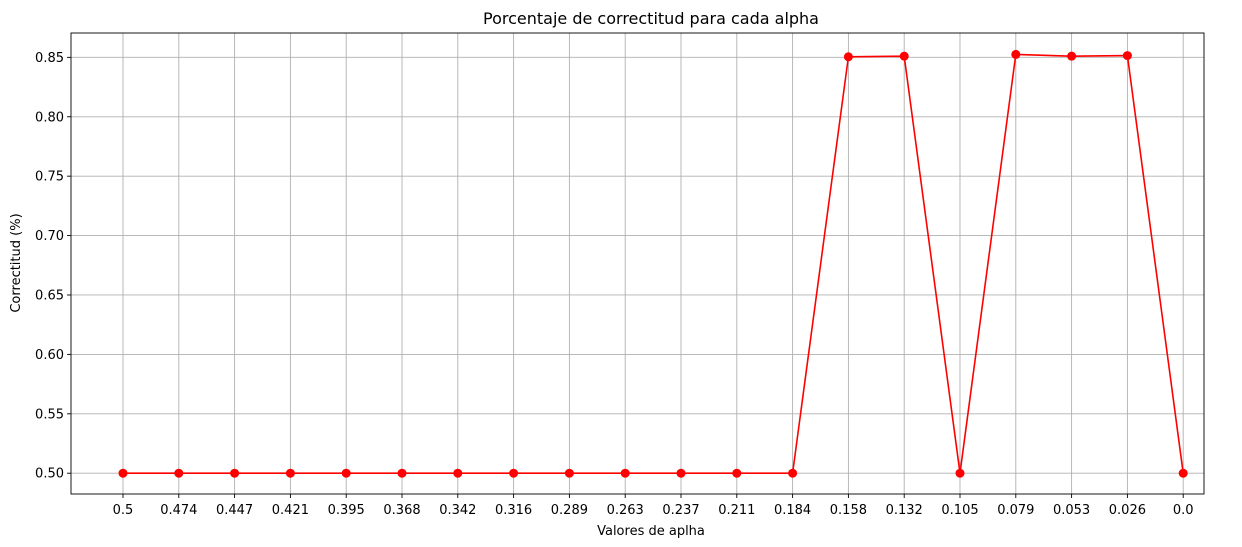 The image size is (1242, 547). Describe the element at coordinates (49, 117) in the screenshot. I see `y-tick-label: 0.80` at that location.